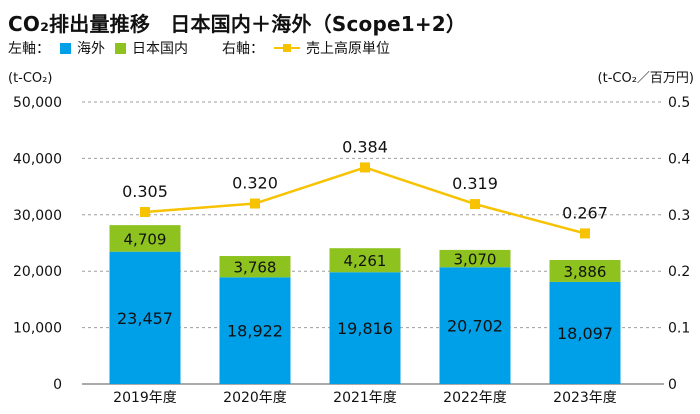 This screenshot has height=414, width=700. I want to click on chart-title: CO₂排出量推移 日本国内＋海外（Scope1+2）, so click(237, 24).